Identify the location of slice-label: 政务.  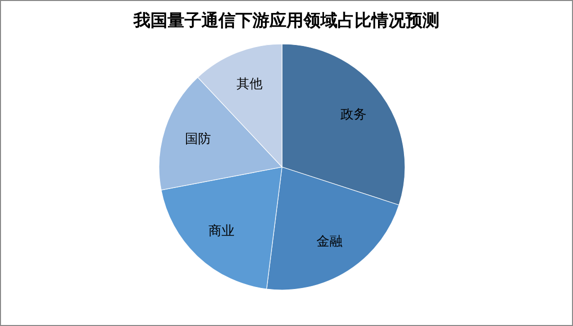
(353, 114).